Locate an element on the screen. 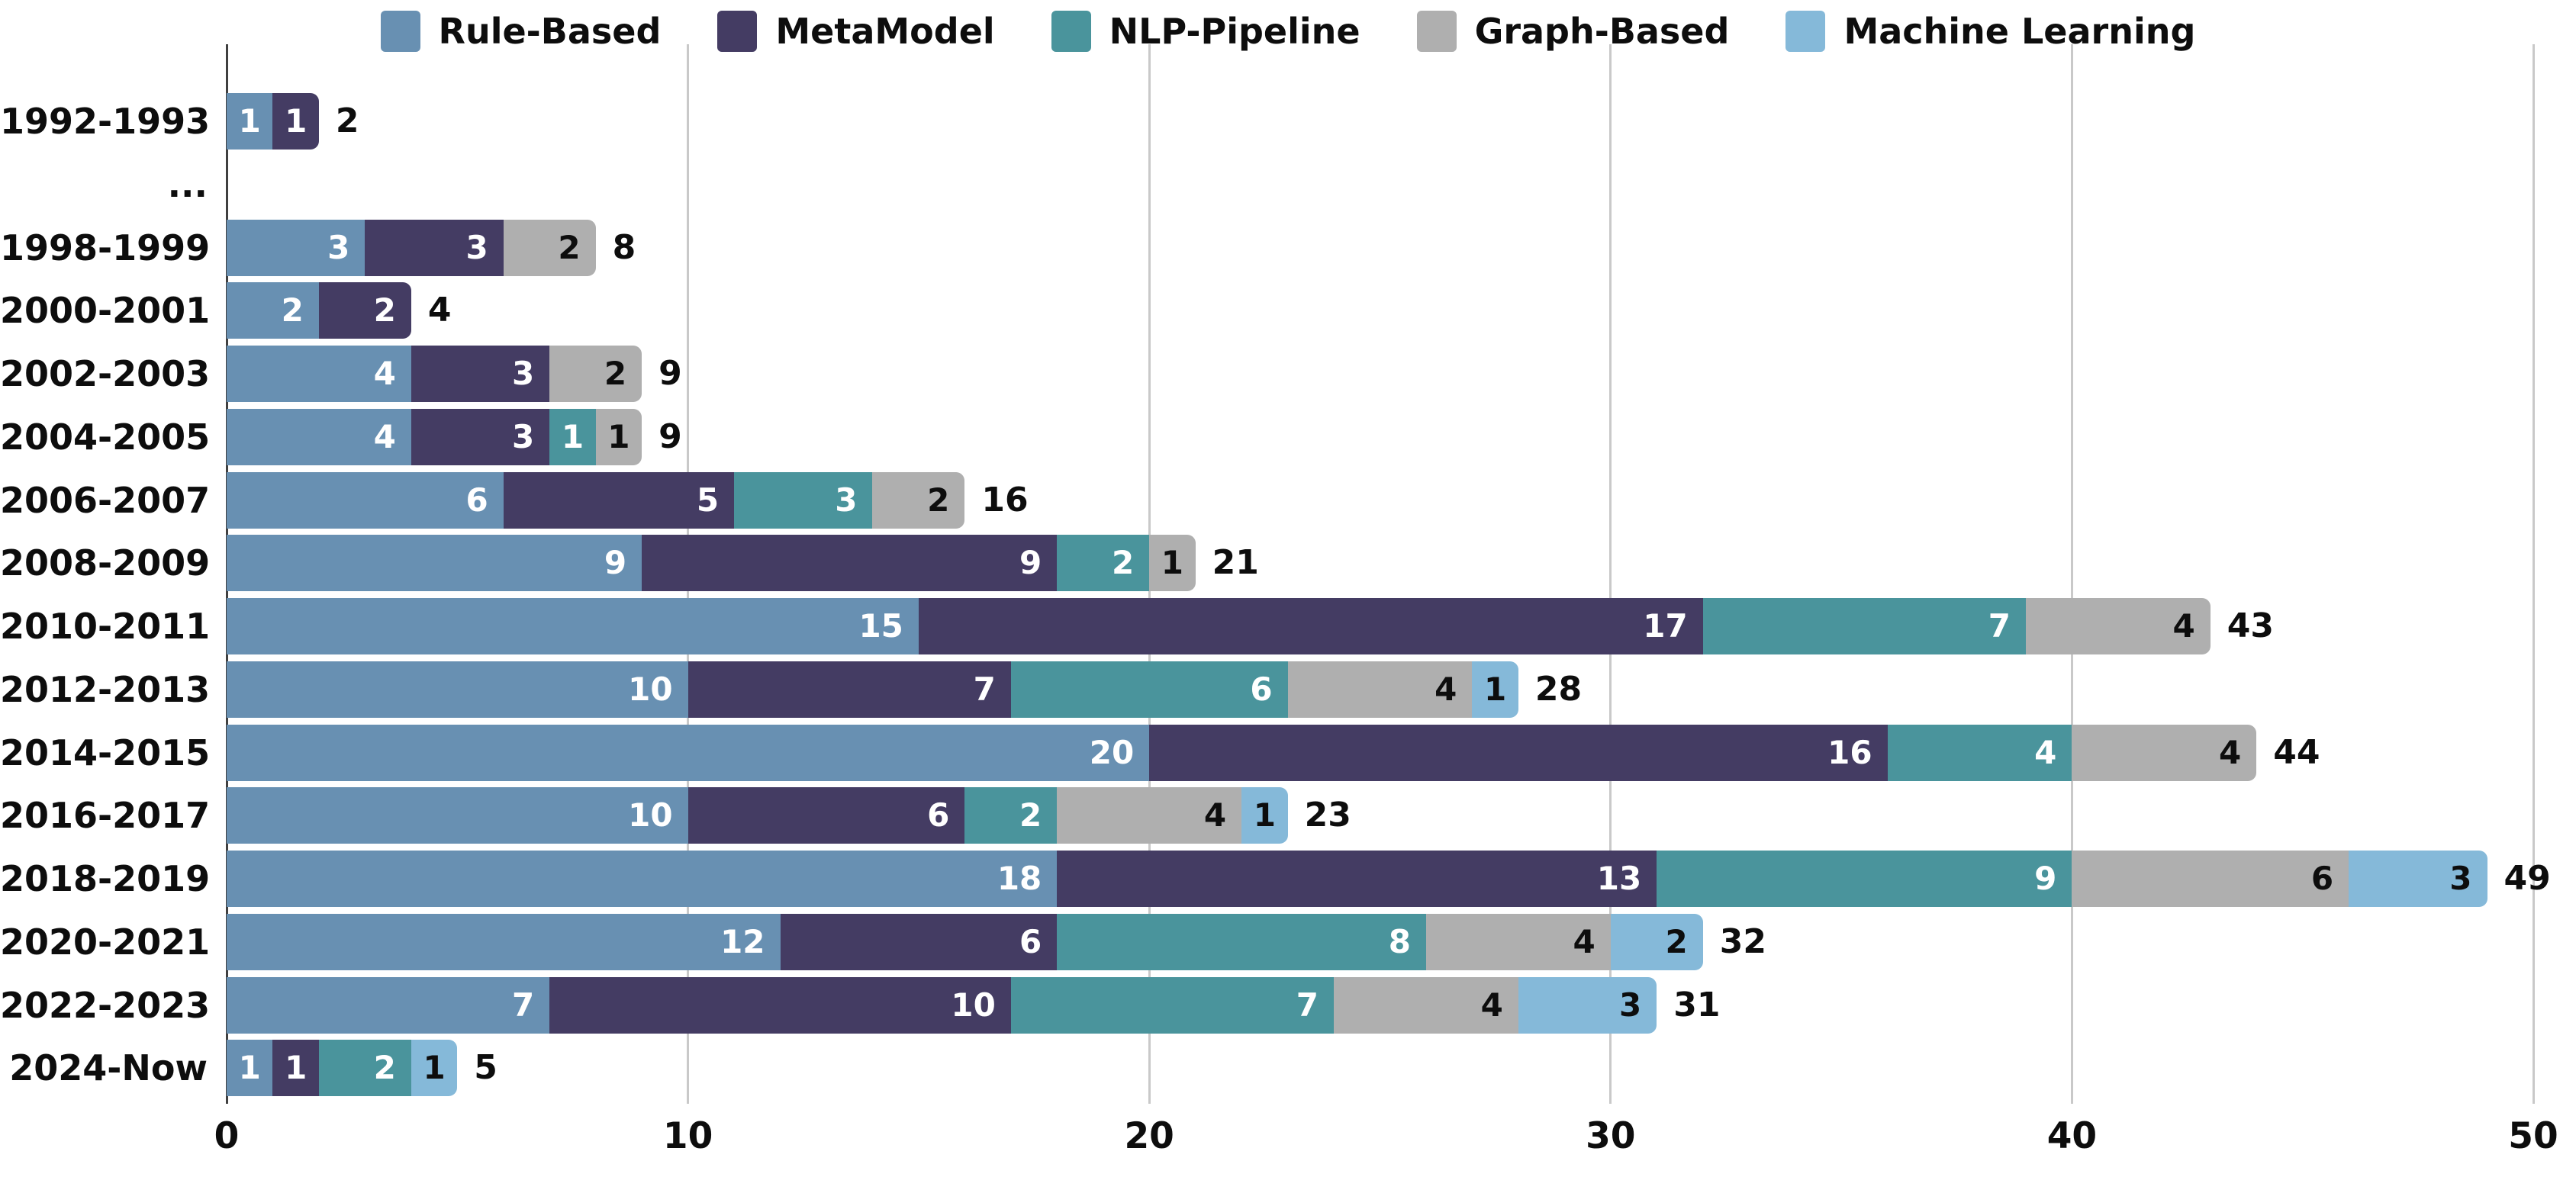 This screenshot has width=2576, height=1177. category-label: 2012-2013 is located at coordinates (105, 689).